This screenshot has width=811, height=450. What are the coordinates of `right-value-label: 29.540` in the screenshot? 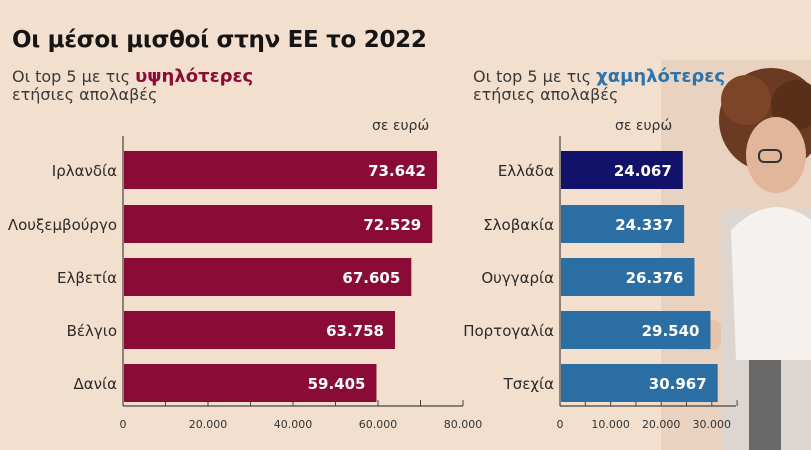 It's located at (671, 331).